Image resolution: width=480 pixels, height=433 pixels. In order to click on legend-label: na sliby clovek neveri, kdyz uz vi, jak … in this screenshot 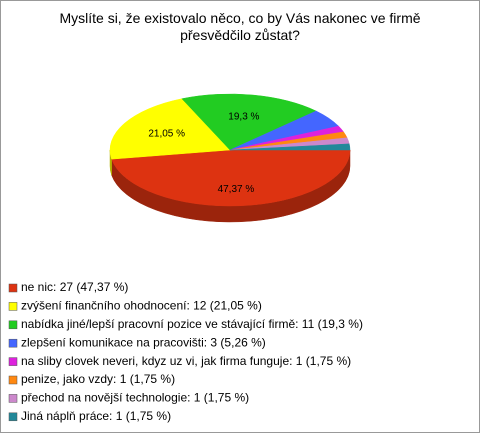, I will do `click(186, 361)`.